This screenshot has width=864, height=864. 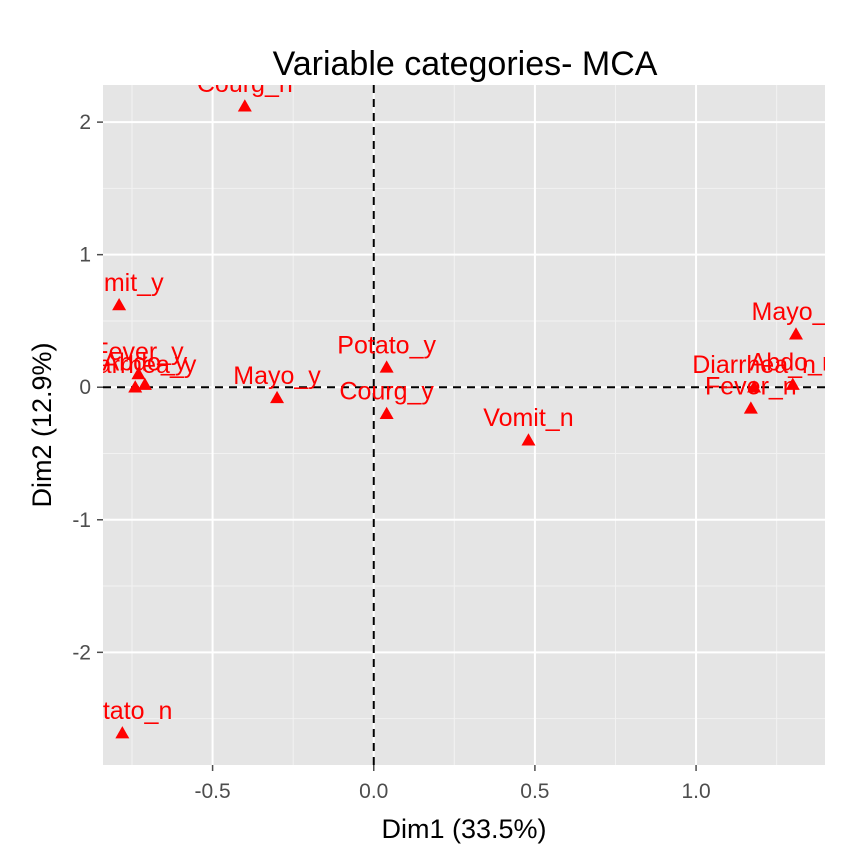 What do you see at coordinates (145, 363) in the screenshot?
I see `point-label-abdo-y: Abdo_y` at bounding box center [145, 363].